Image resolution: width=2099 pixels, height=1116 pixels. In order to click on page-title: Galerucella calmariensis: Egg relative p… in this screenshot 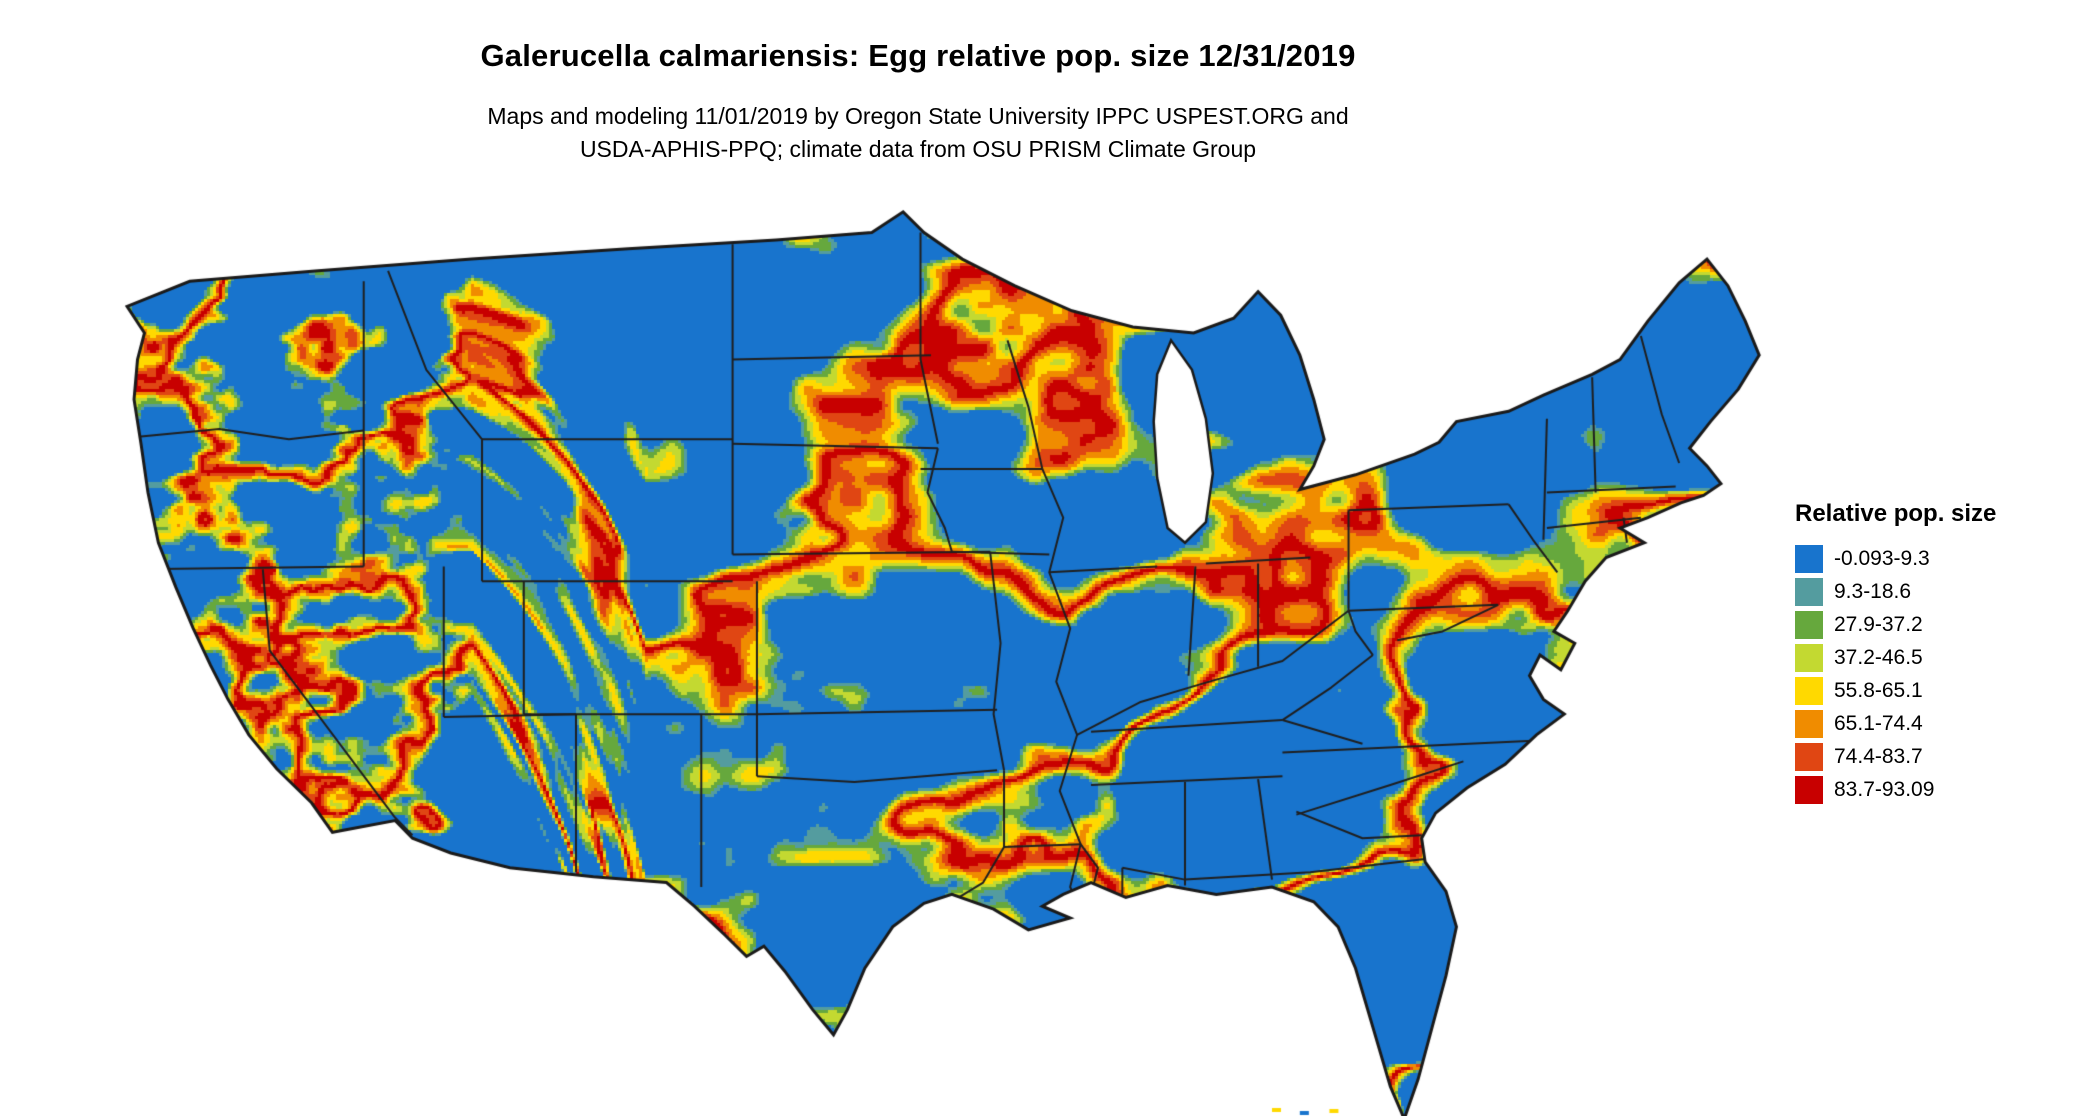, I will do `click(918, 55)`.